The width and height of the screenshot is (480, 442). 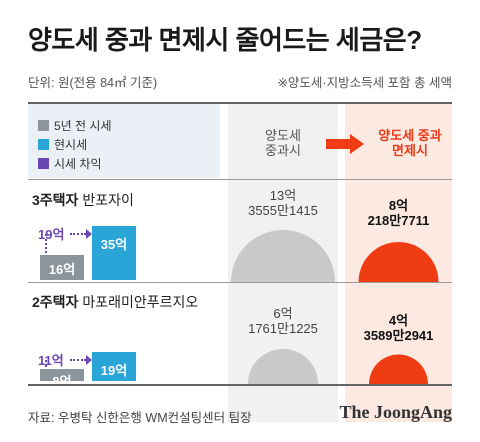 What do you see at coordinates (283, 135) in the screenshot?
I see `column-header-heavy-line1: 양도세` at bounding box center [283, 135].